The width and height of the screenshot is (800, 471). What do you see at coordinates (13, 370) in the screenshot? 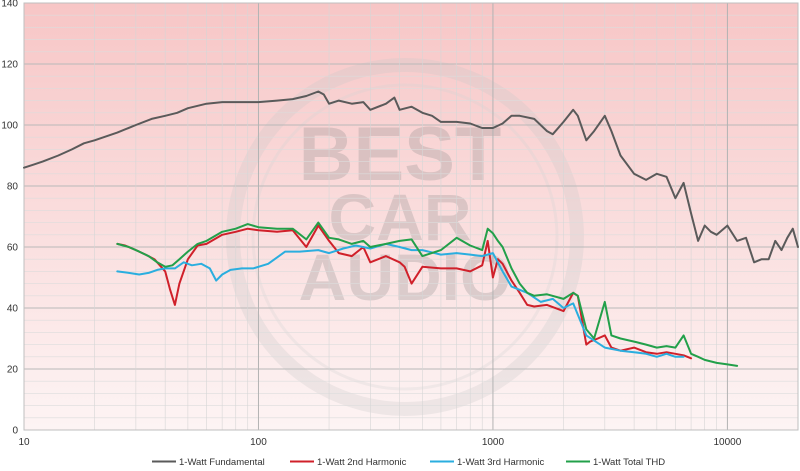
I see `y-tick-label: 20` at bounding box center [13, 370].